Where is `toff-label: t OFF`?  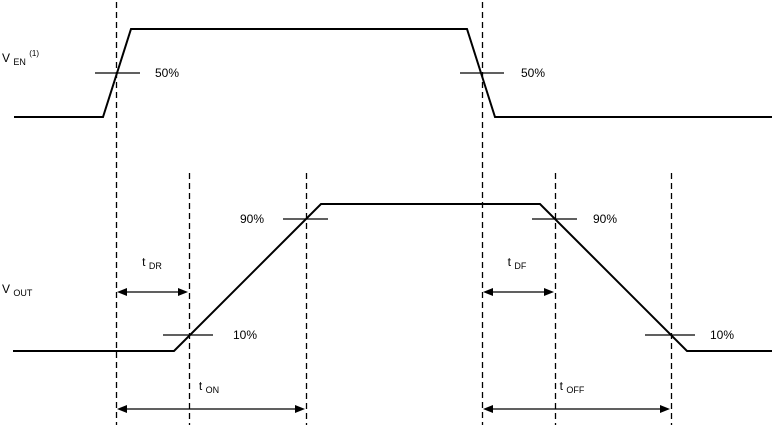 toff-label: t OFF is located at coordinates (572, 387).